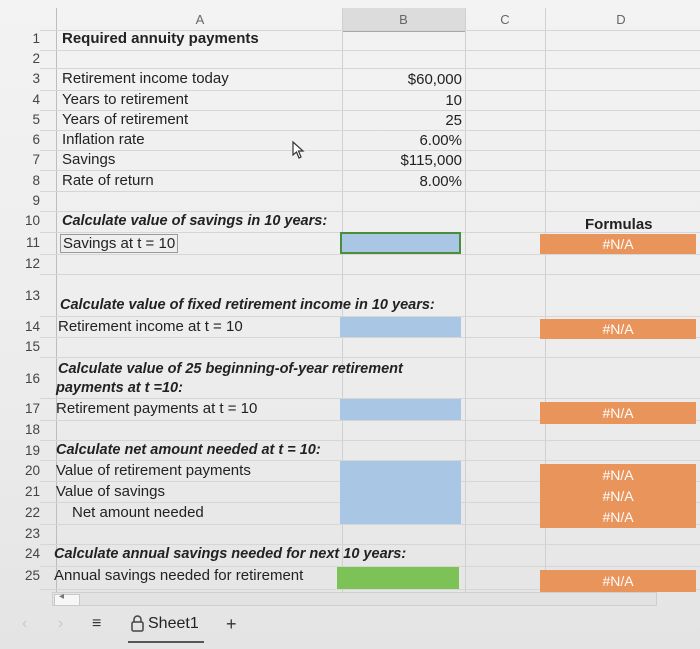 The width and height of the screenshot is (700, 649). What do you see at coordinates (125, 99) in the screenshot?
I see `label-a4: Years to retirement` at bounding box center [125, 99].